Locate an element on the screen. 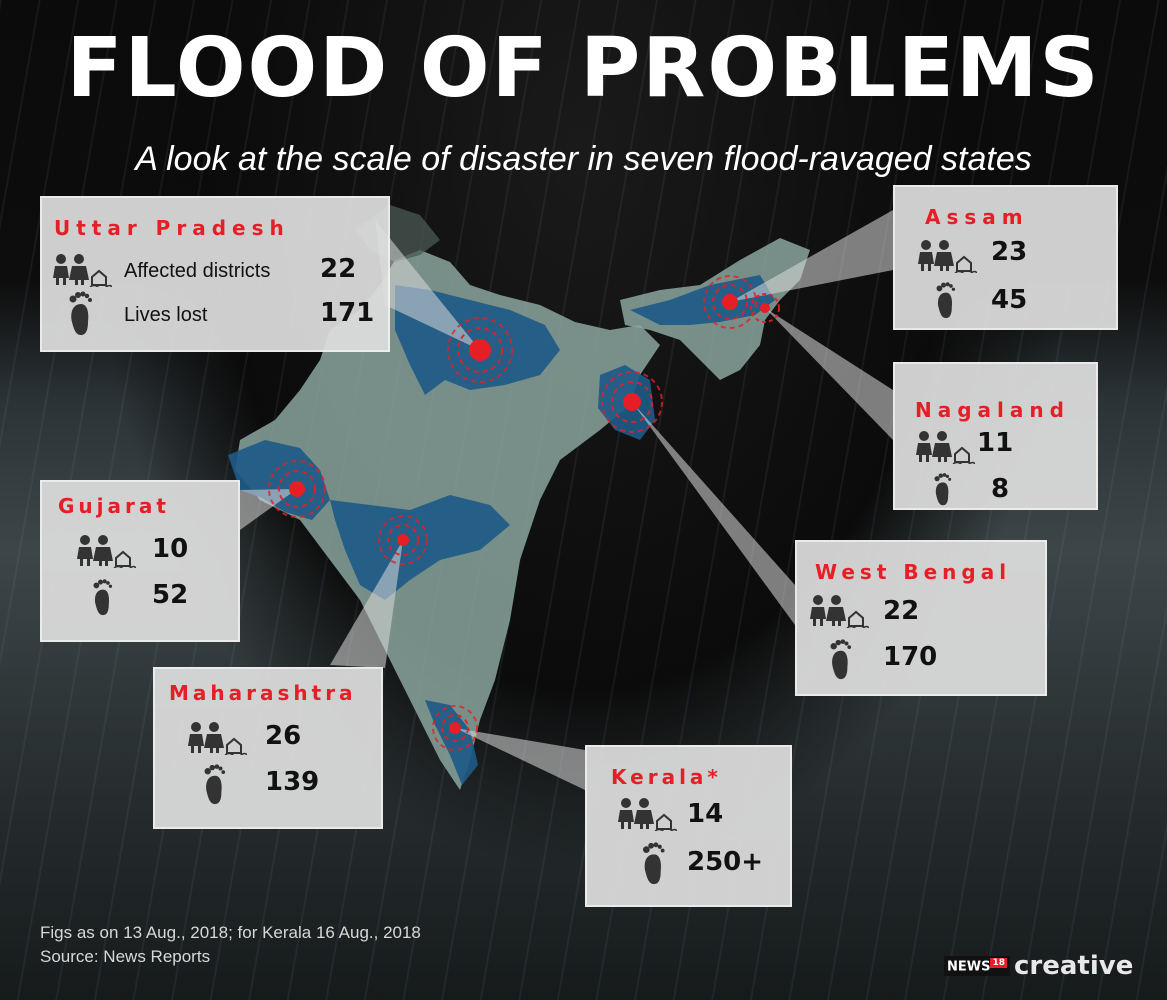 The height and width of the screenshot is (1000, 1167). up-marker is located at coordinates (480, 350).